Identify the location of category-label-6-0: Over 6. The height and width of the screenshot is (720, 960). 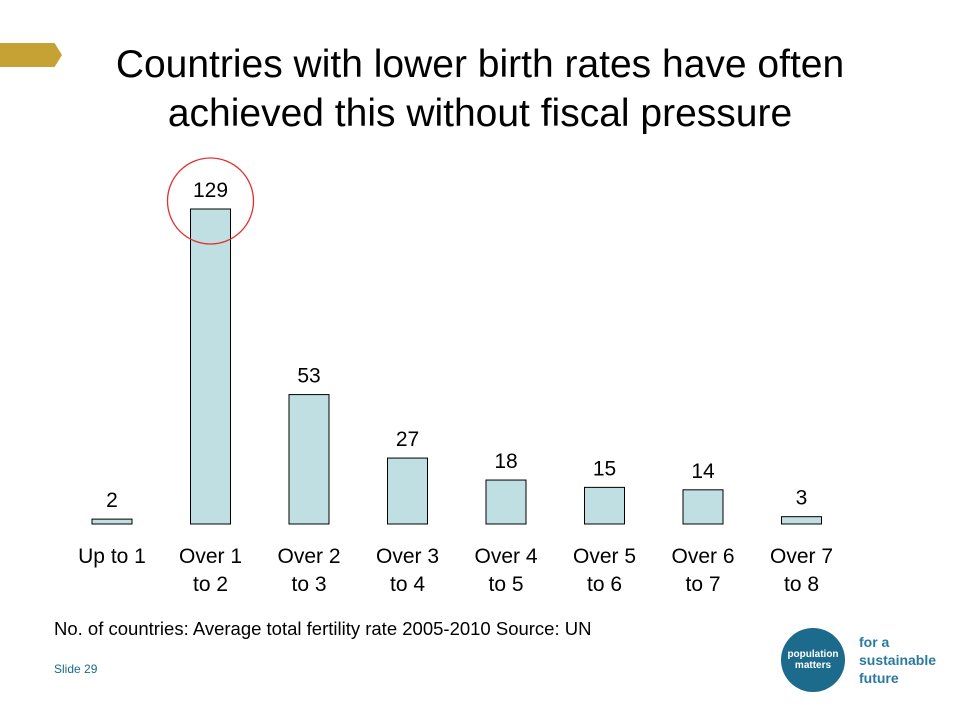
(702, 556).